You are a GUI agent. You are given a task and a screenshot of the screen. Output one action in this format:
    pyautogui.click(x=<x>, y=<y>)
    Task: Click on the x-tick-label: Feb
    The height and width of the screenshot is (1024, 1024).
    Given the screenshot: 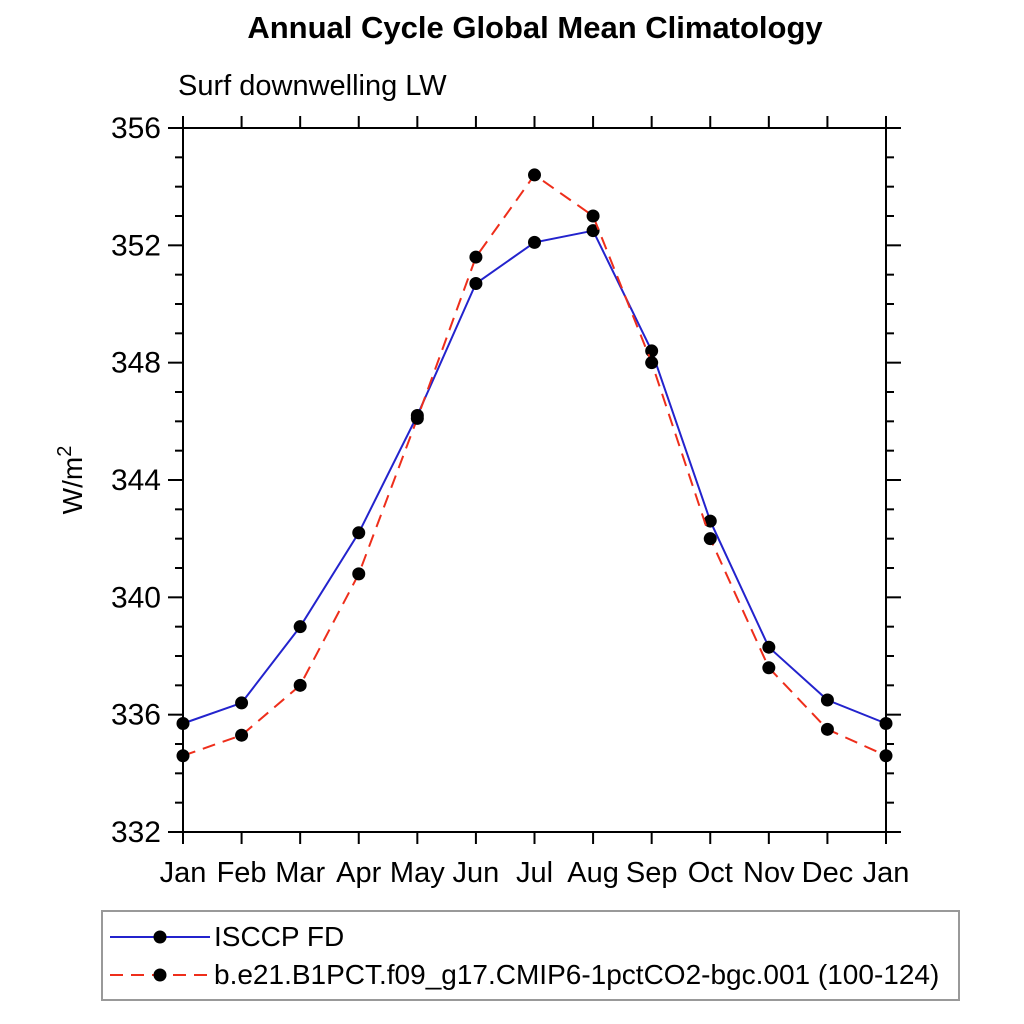 What is the action you would take?
    pyautogui.click(x=242, y=873)
    